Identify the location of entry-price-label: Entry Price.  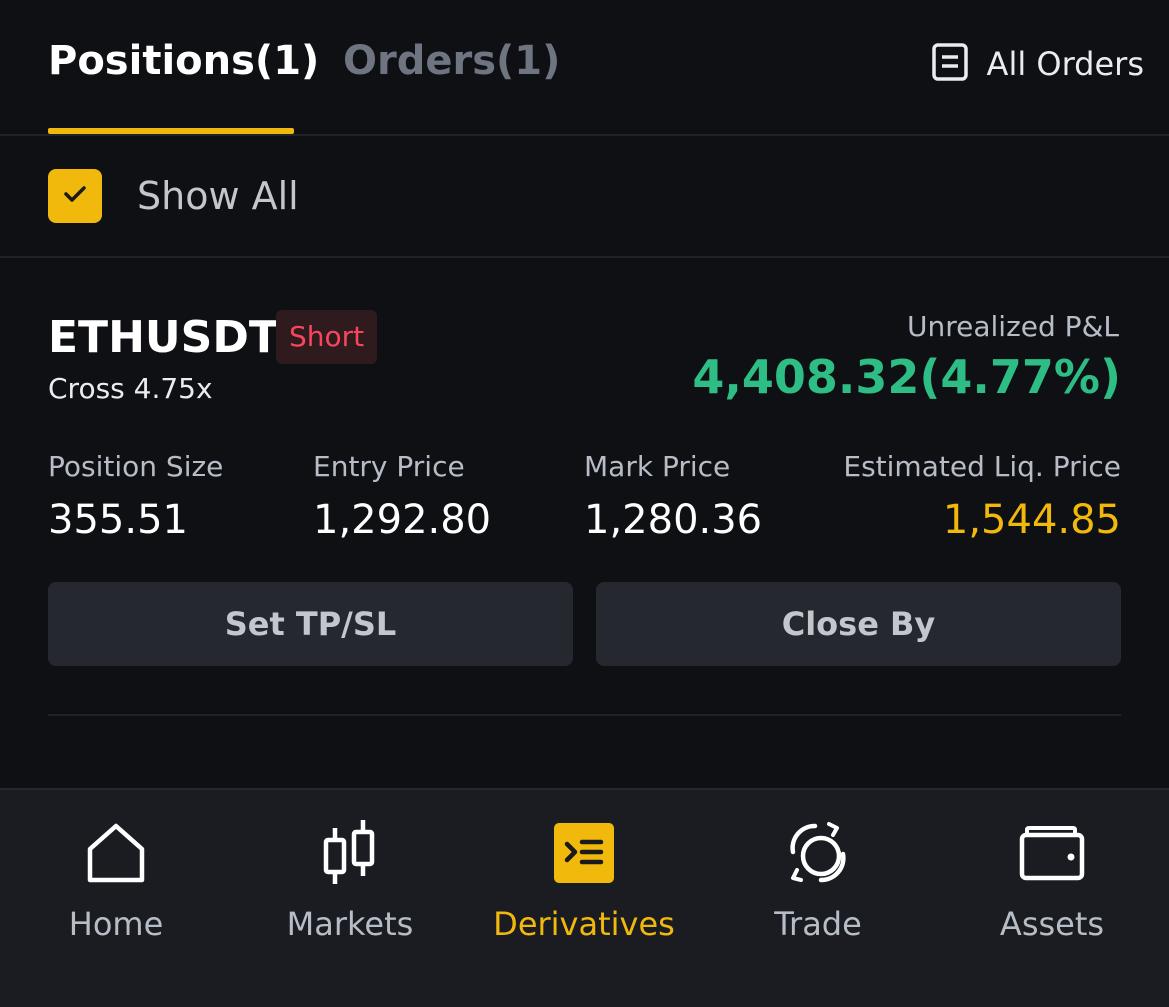
(389, 466).